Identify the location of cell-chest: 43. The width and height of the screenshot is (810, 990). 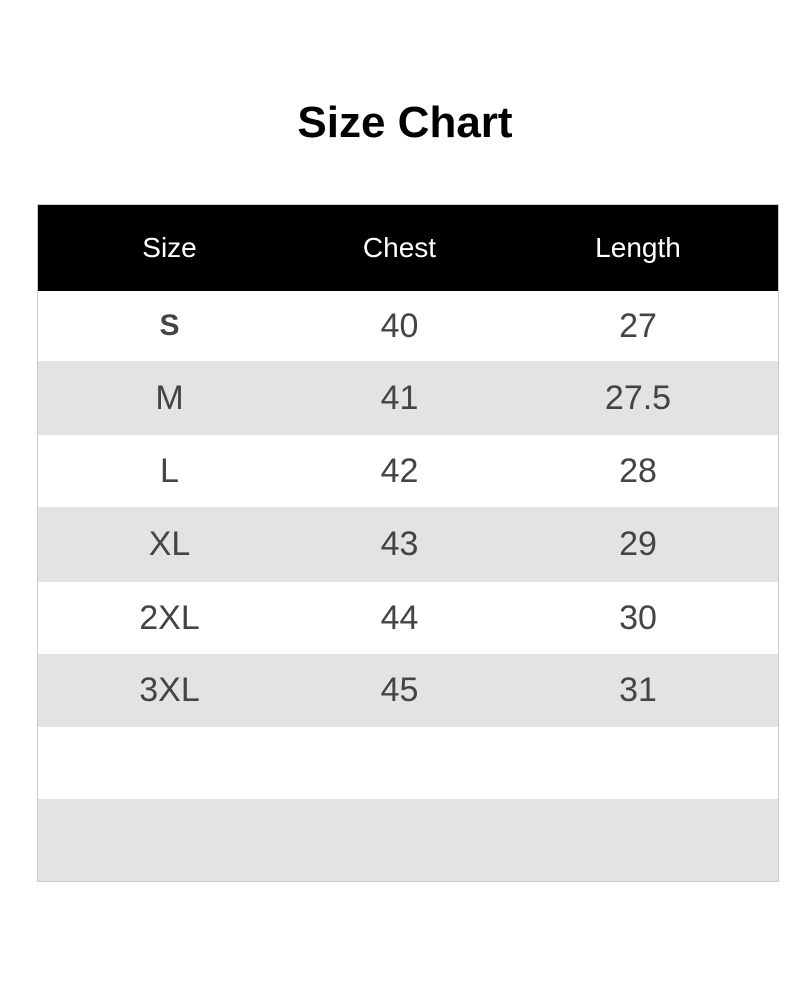
(399, 544).